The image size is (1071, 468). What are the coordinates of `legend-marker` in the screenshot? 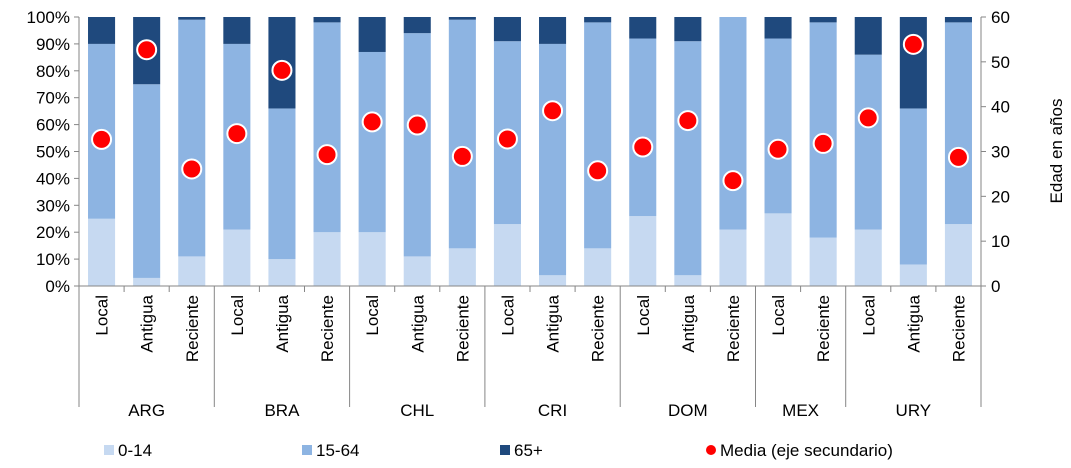 It's located at (711, 450).